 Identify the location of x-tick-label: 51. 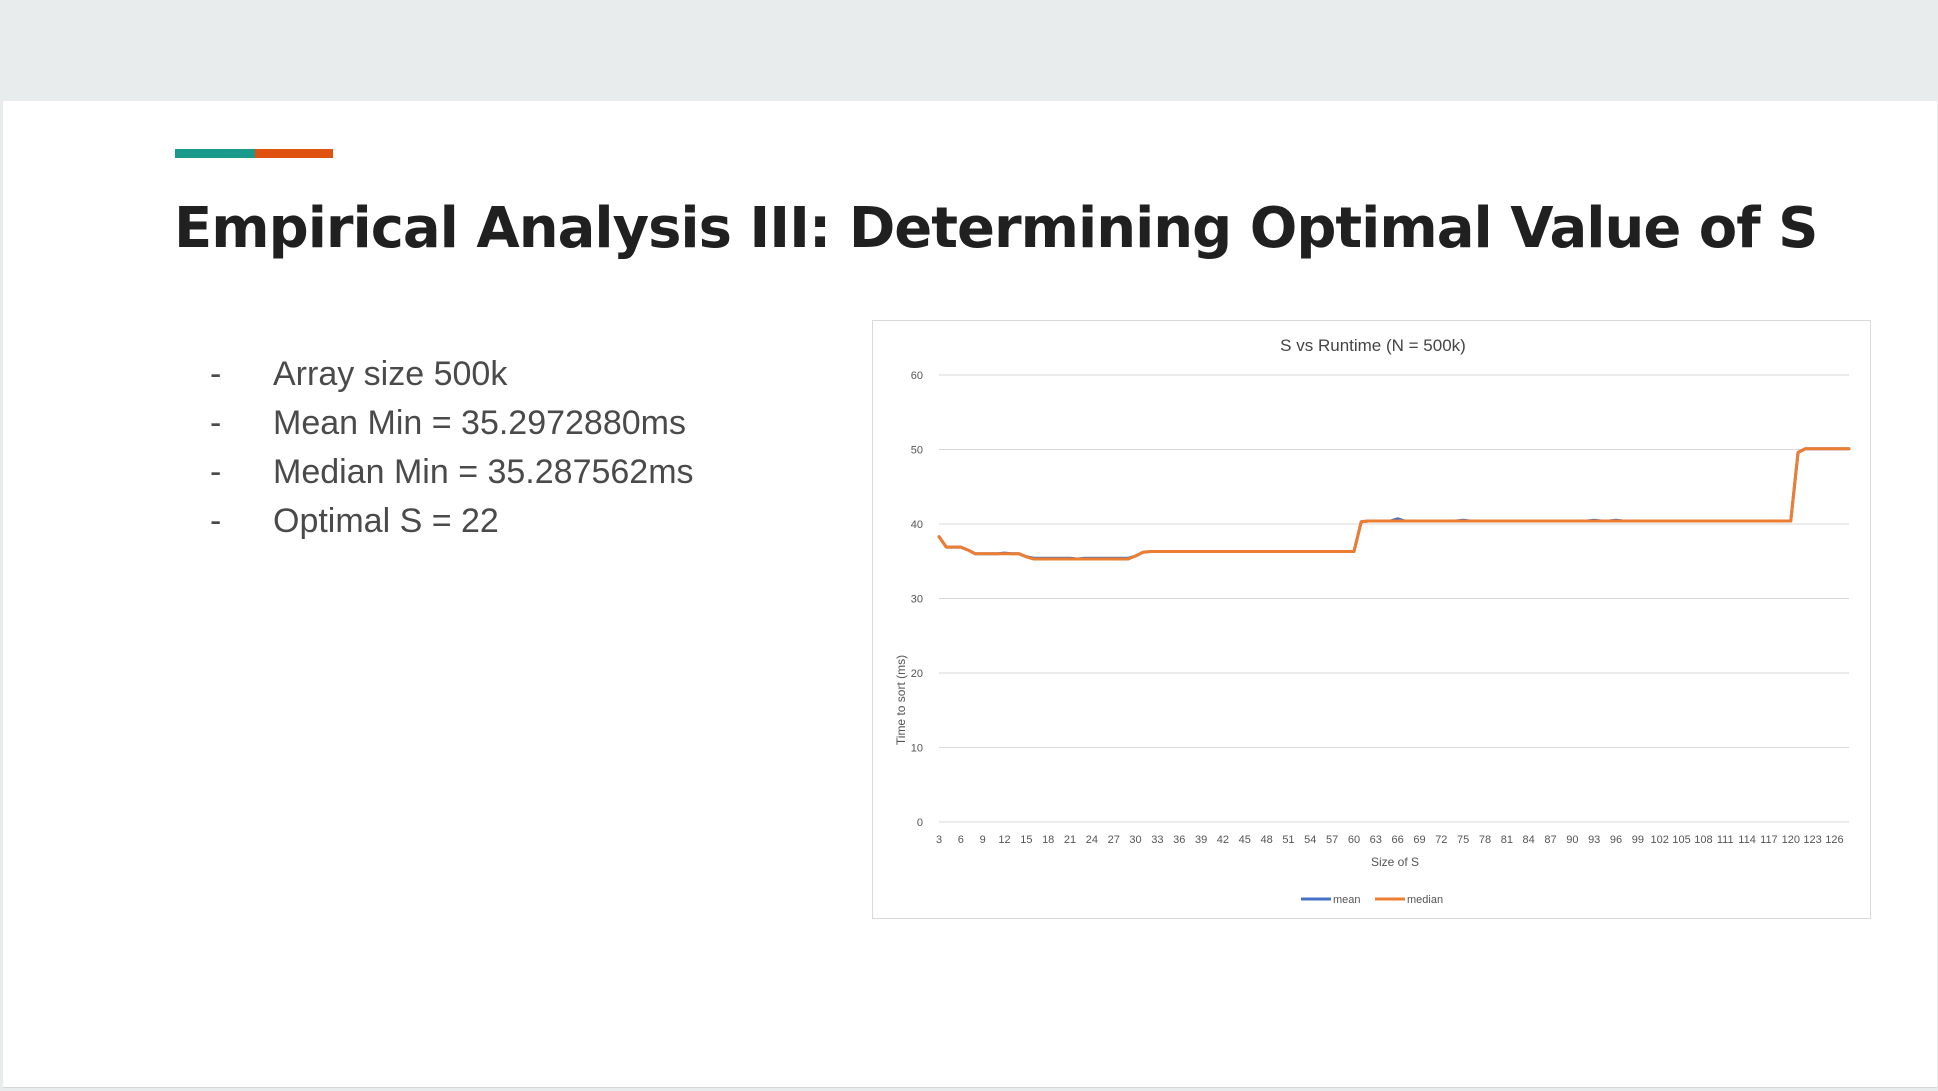
(1288, 840).